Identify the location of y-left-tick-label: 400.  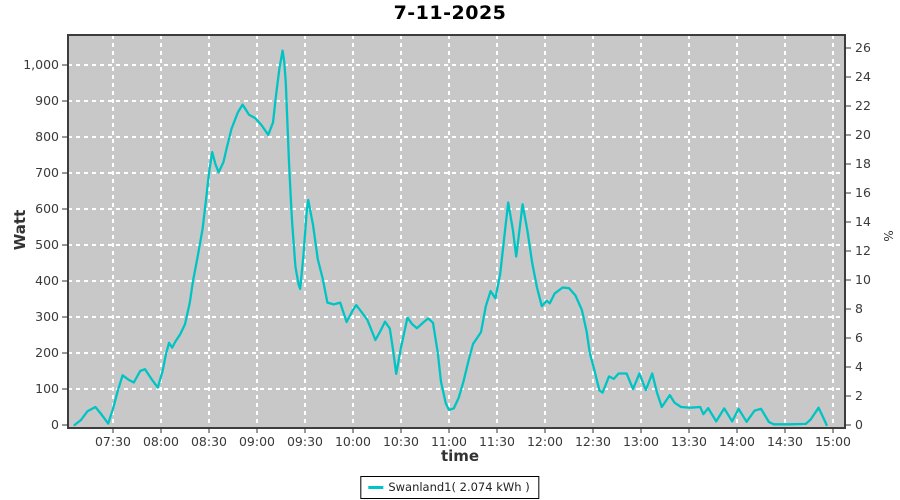
(47, 280).